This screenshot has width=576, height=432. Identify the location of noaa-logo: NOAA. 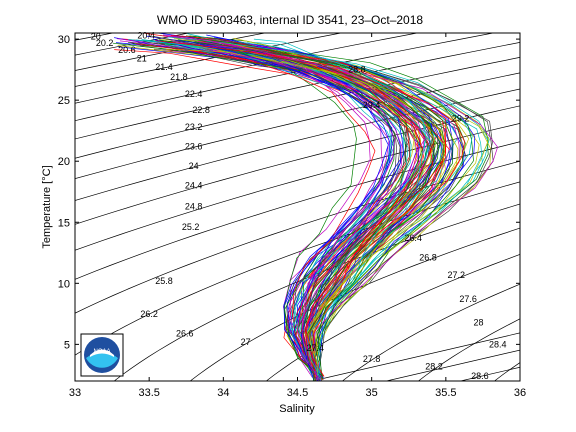
(102, 355).